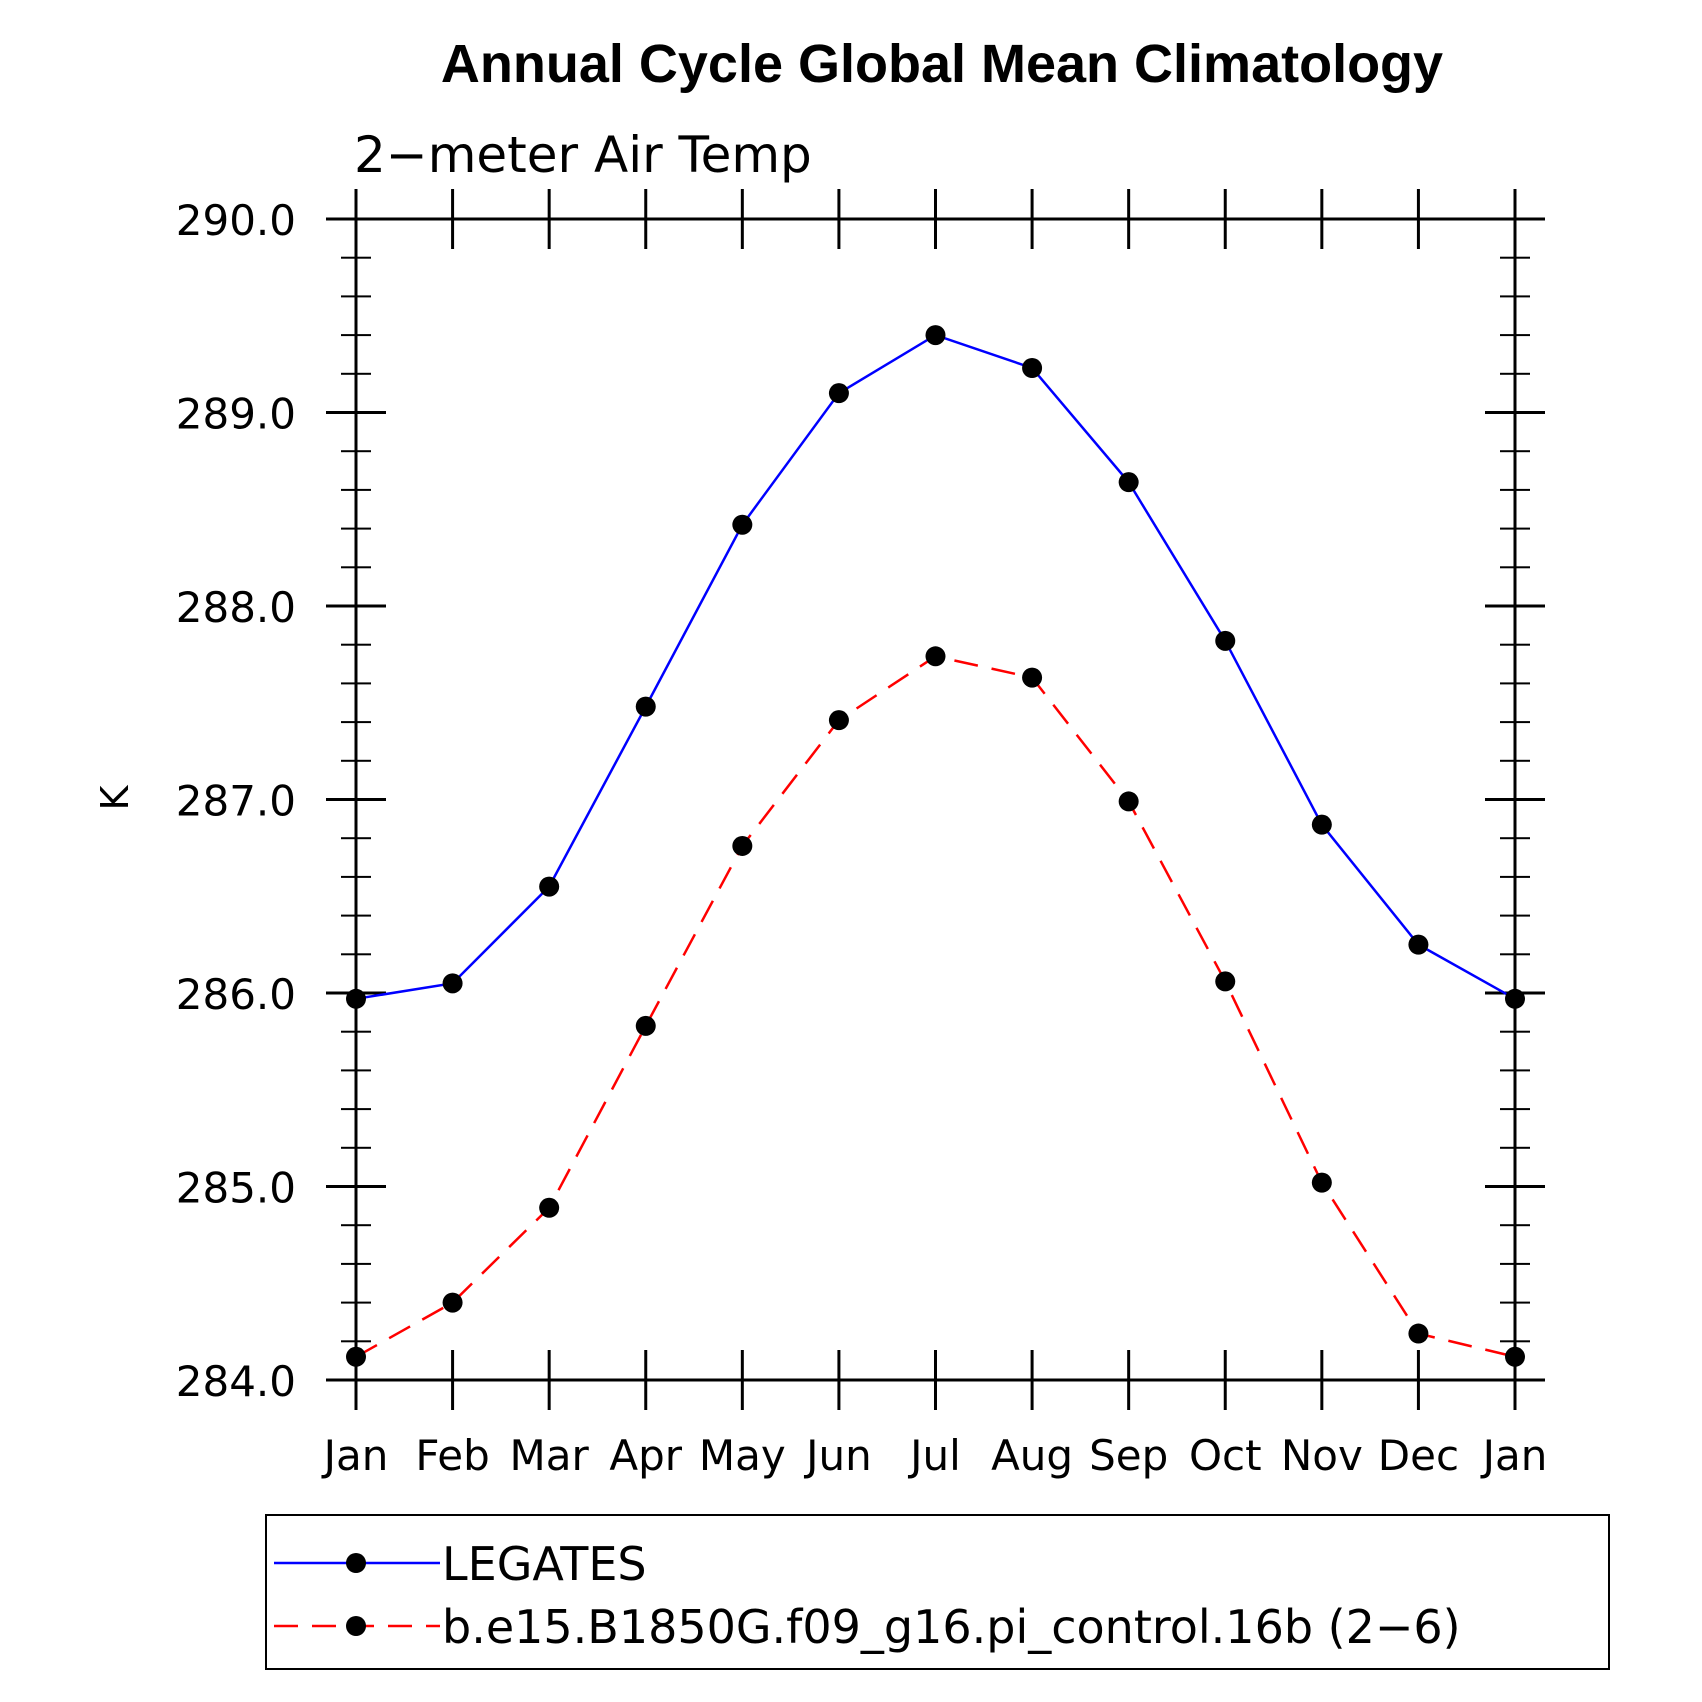 This screenshot has width=1702, height=1702. Describe the element at coordinates (550, 1455) in the screenshot. I see `x-tick-label: Mar` at that location.